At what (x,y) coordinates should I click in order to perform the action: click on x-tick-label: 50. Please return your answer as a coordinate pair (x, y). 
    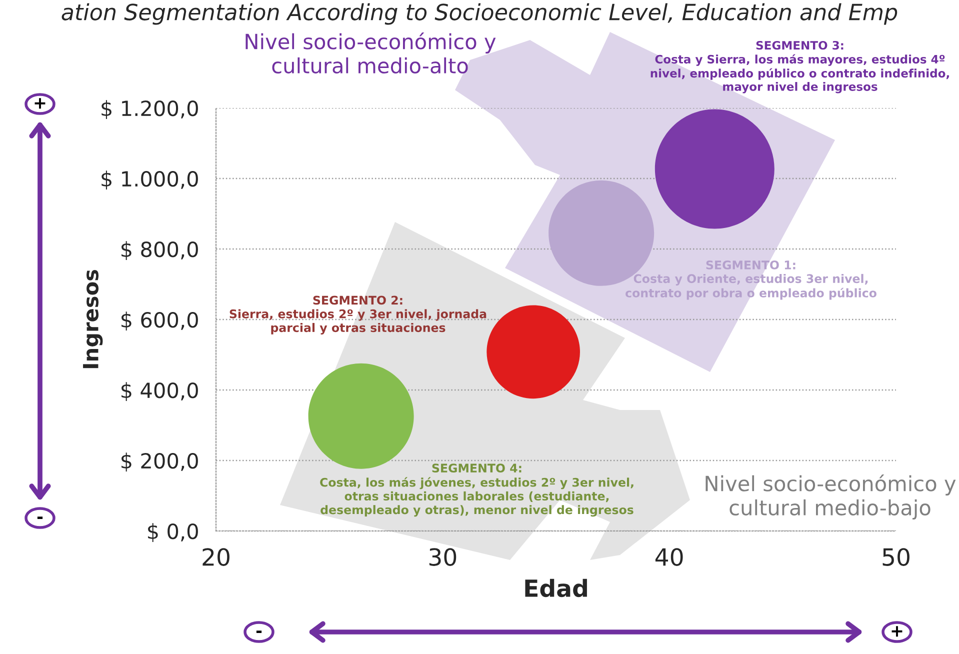
    Looking at the image, I should click on (896, 557).